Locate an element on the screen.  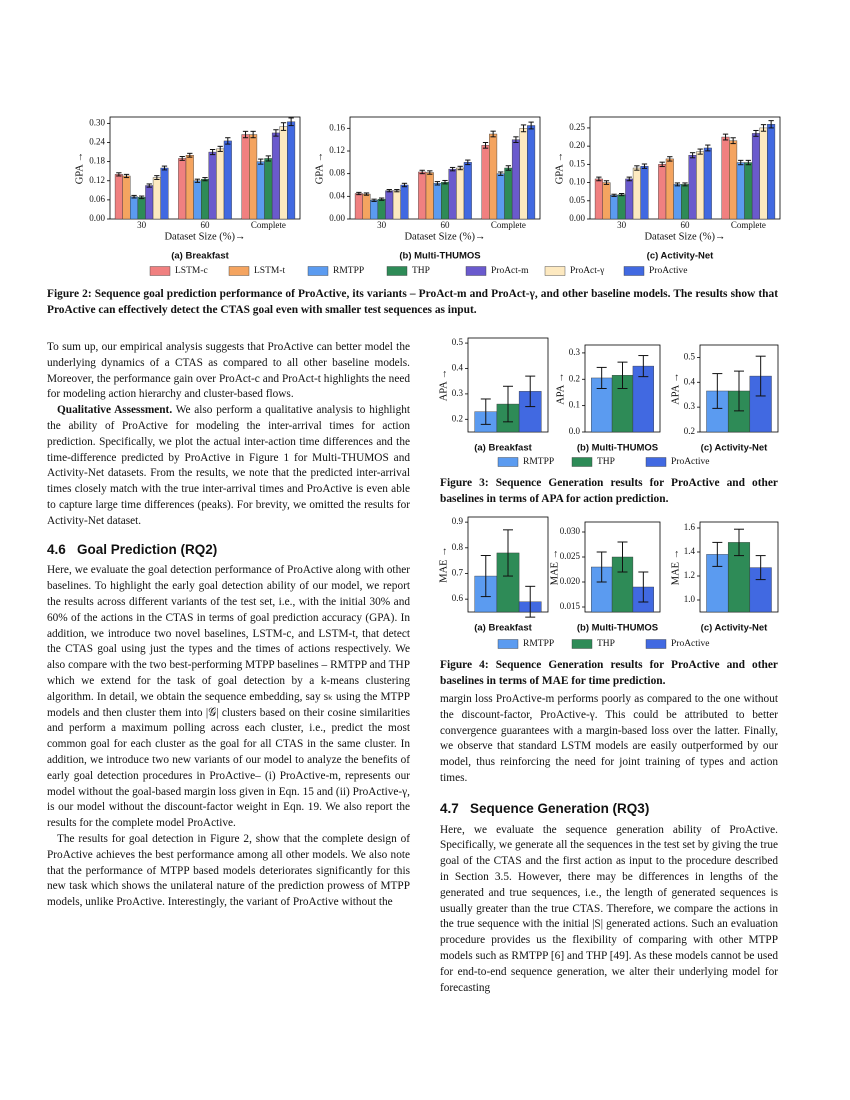
y-tick-label: 0.6 is located at coordinates (458, 598).